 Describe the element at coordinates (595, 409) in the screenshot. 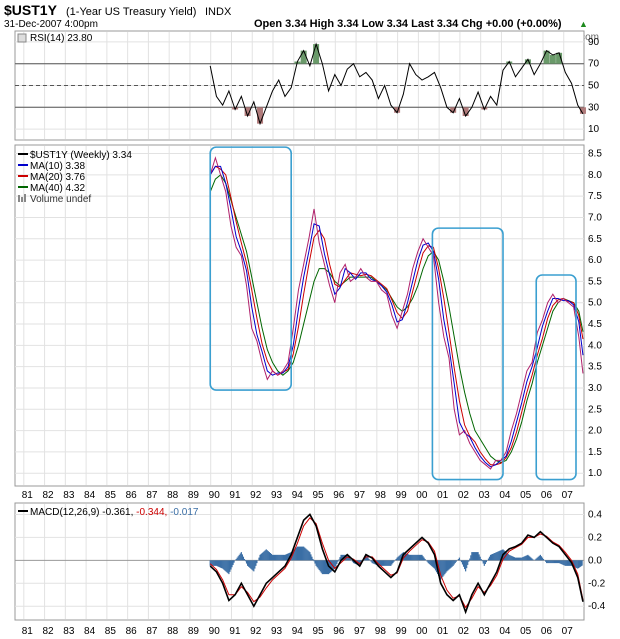

I see `price-y-tick-label: 2.5` at that location.